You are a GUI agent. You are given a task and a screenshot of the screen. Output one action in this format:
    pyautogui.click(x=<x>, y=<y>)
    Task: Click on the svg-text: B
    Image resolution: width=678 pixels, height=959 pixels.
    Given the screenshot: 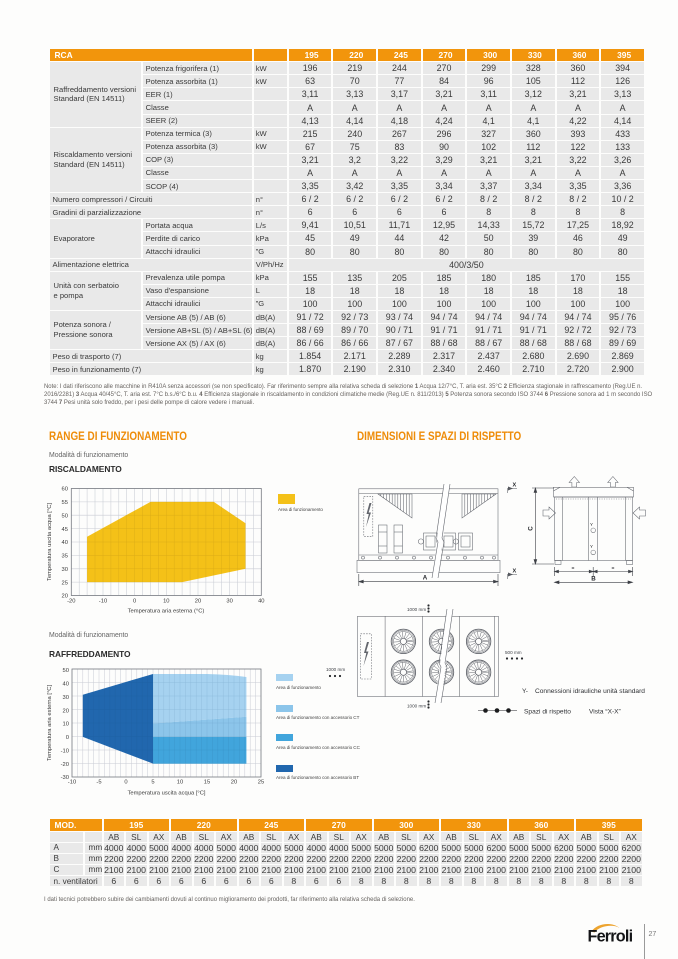 What is the action you would take?
    pyautogui.click(x=593, y=579)
    